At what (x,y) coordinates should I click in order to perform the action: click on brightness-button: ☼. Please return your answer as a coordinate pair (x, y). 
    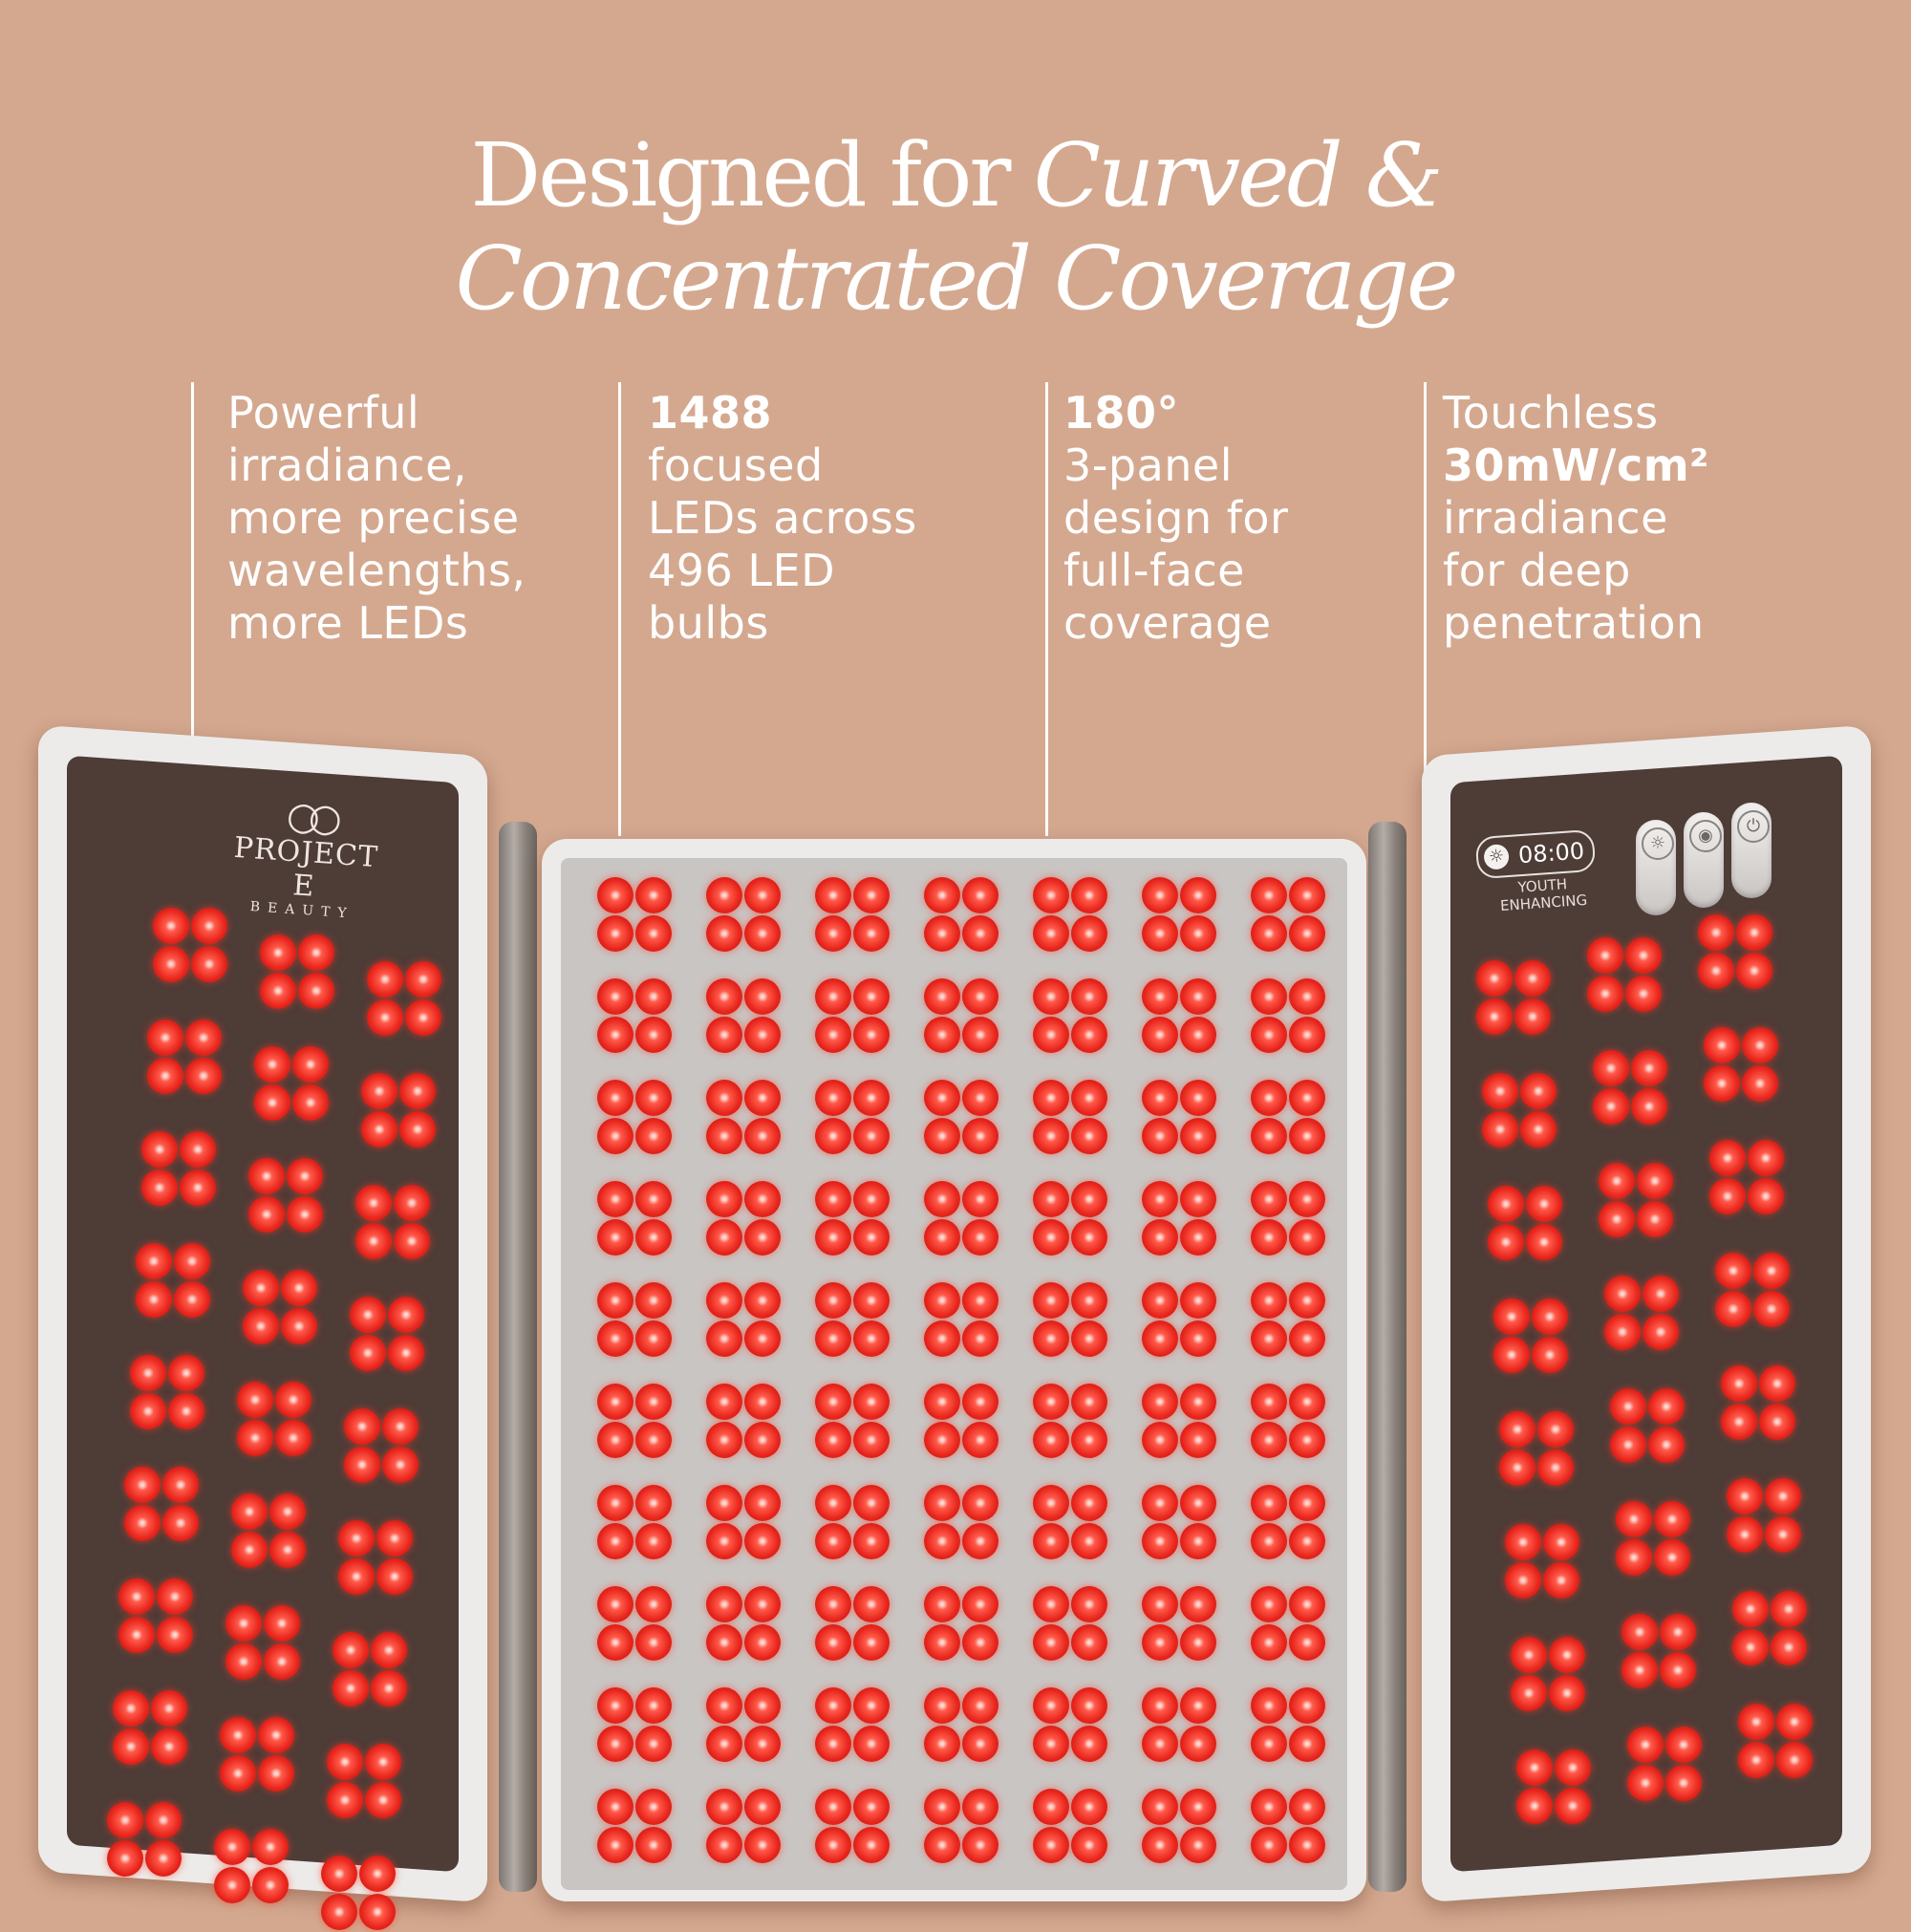
    Looking at the image, I should click on (1656, 867).